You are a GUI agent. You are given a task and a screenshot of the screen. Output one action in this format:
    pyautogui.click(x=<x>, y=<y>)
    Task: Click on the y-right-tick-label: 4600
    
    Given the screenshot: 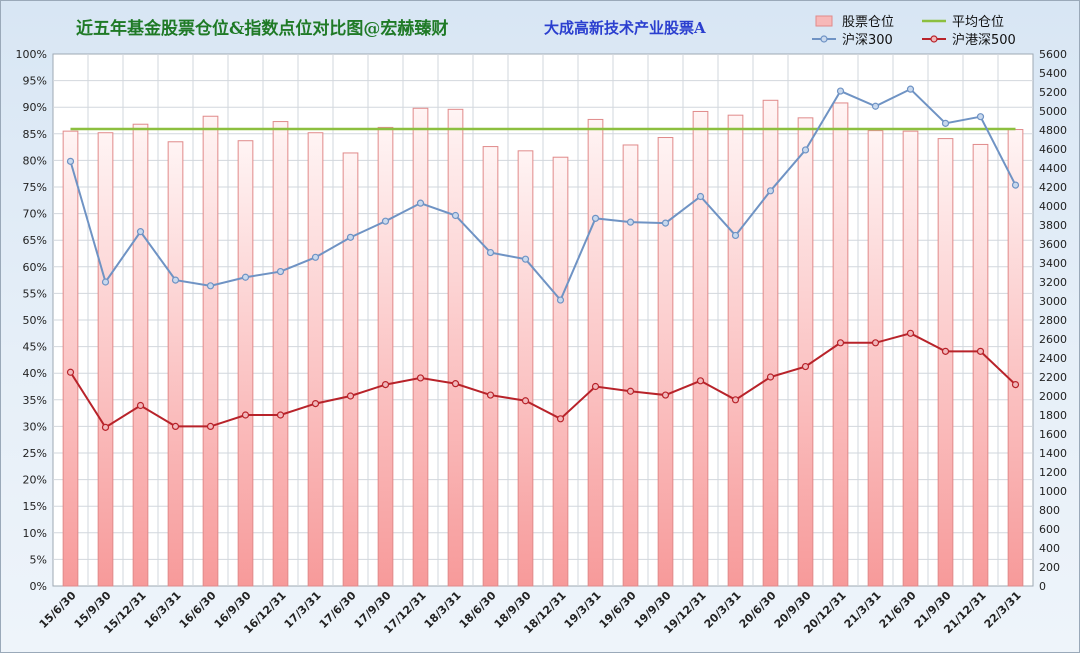 What is the action you would take?
    pyautogui.click(x=1053, y=149)
    